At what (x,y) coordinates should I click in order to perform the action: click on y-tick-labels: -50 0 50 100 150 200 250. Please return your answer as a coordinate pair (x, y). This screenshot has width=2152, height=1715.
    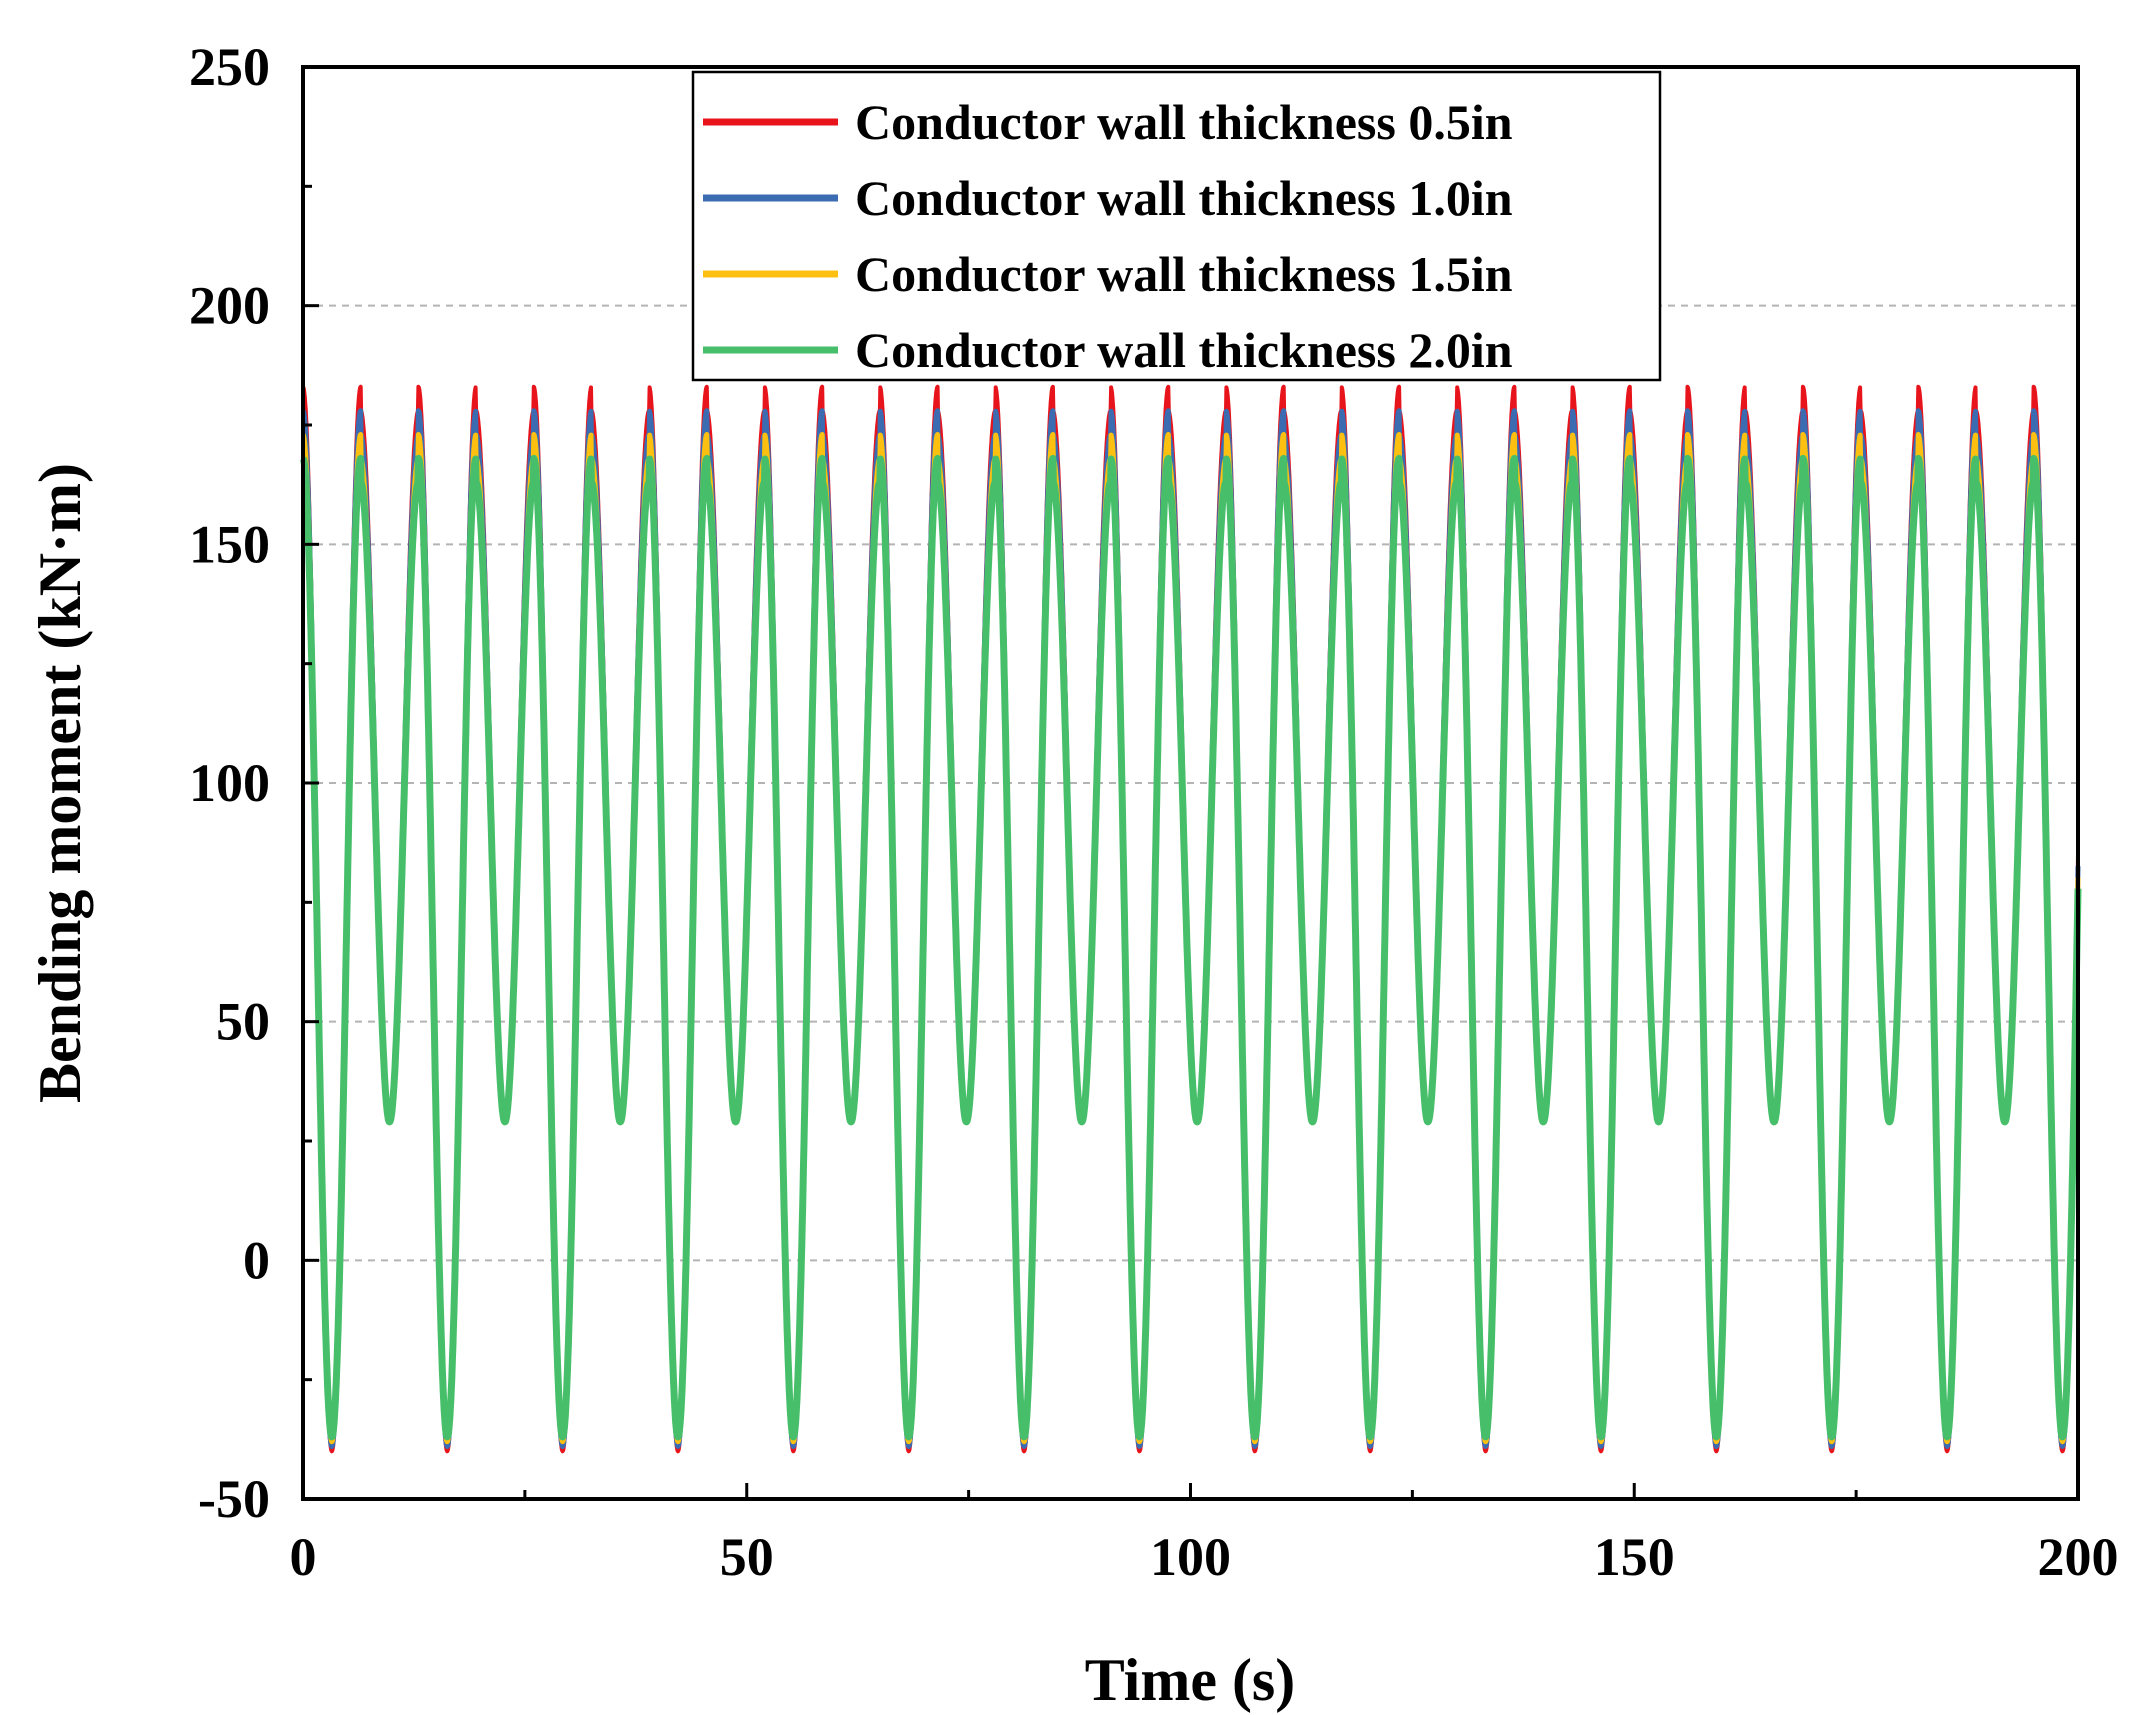
    Looking at the image, I should click on (229, 783).